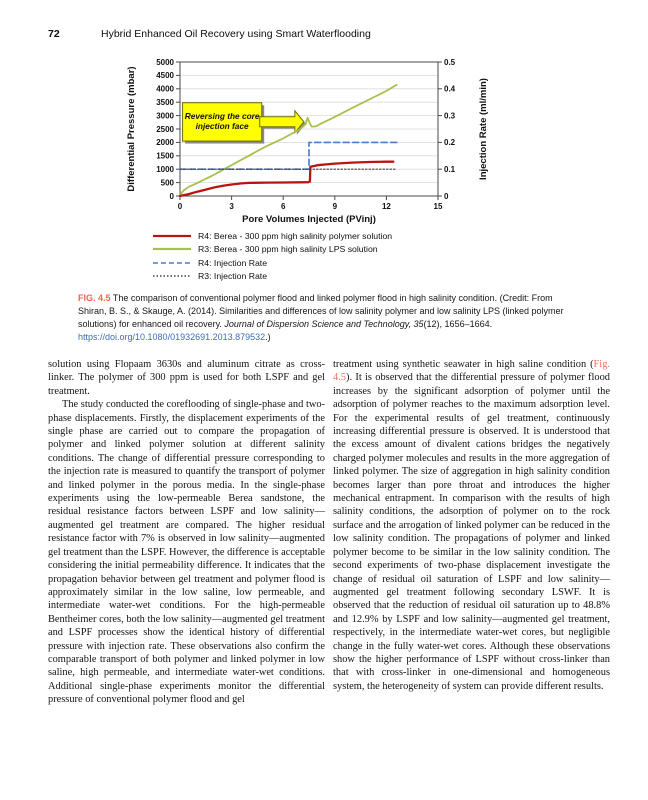 The width and height of the screenshot is (648, 800). What do you see at coordinates (233, 262) in the screenshot?
I see `legend-label: R4: Injection Rate` at bounding box center [233, 262].